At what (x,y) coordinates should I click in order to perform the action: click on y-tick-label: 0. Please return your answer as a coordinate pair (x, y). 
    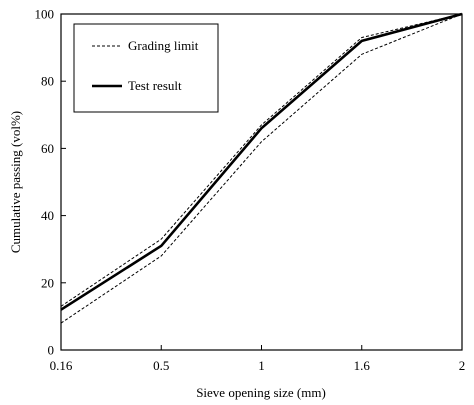
    Looking at the image, I should click on (51, 350).